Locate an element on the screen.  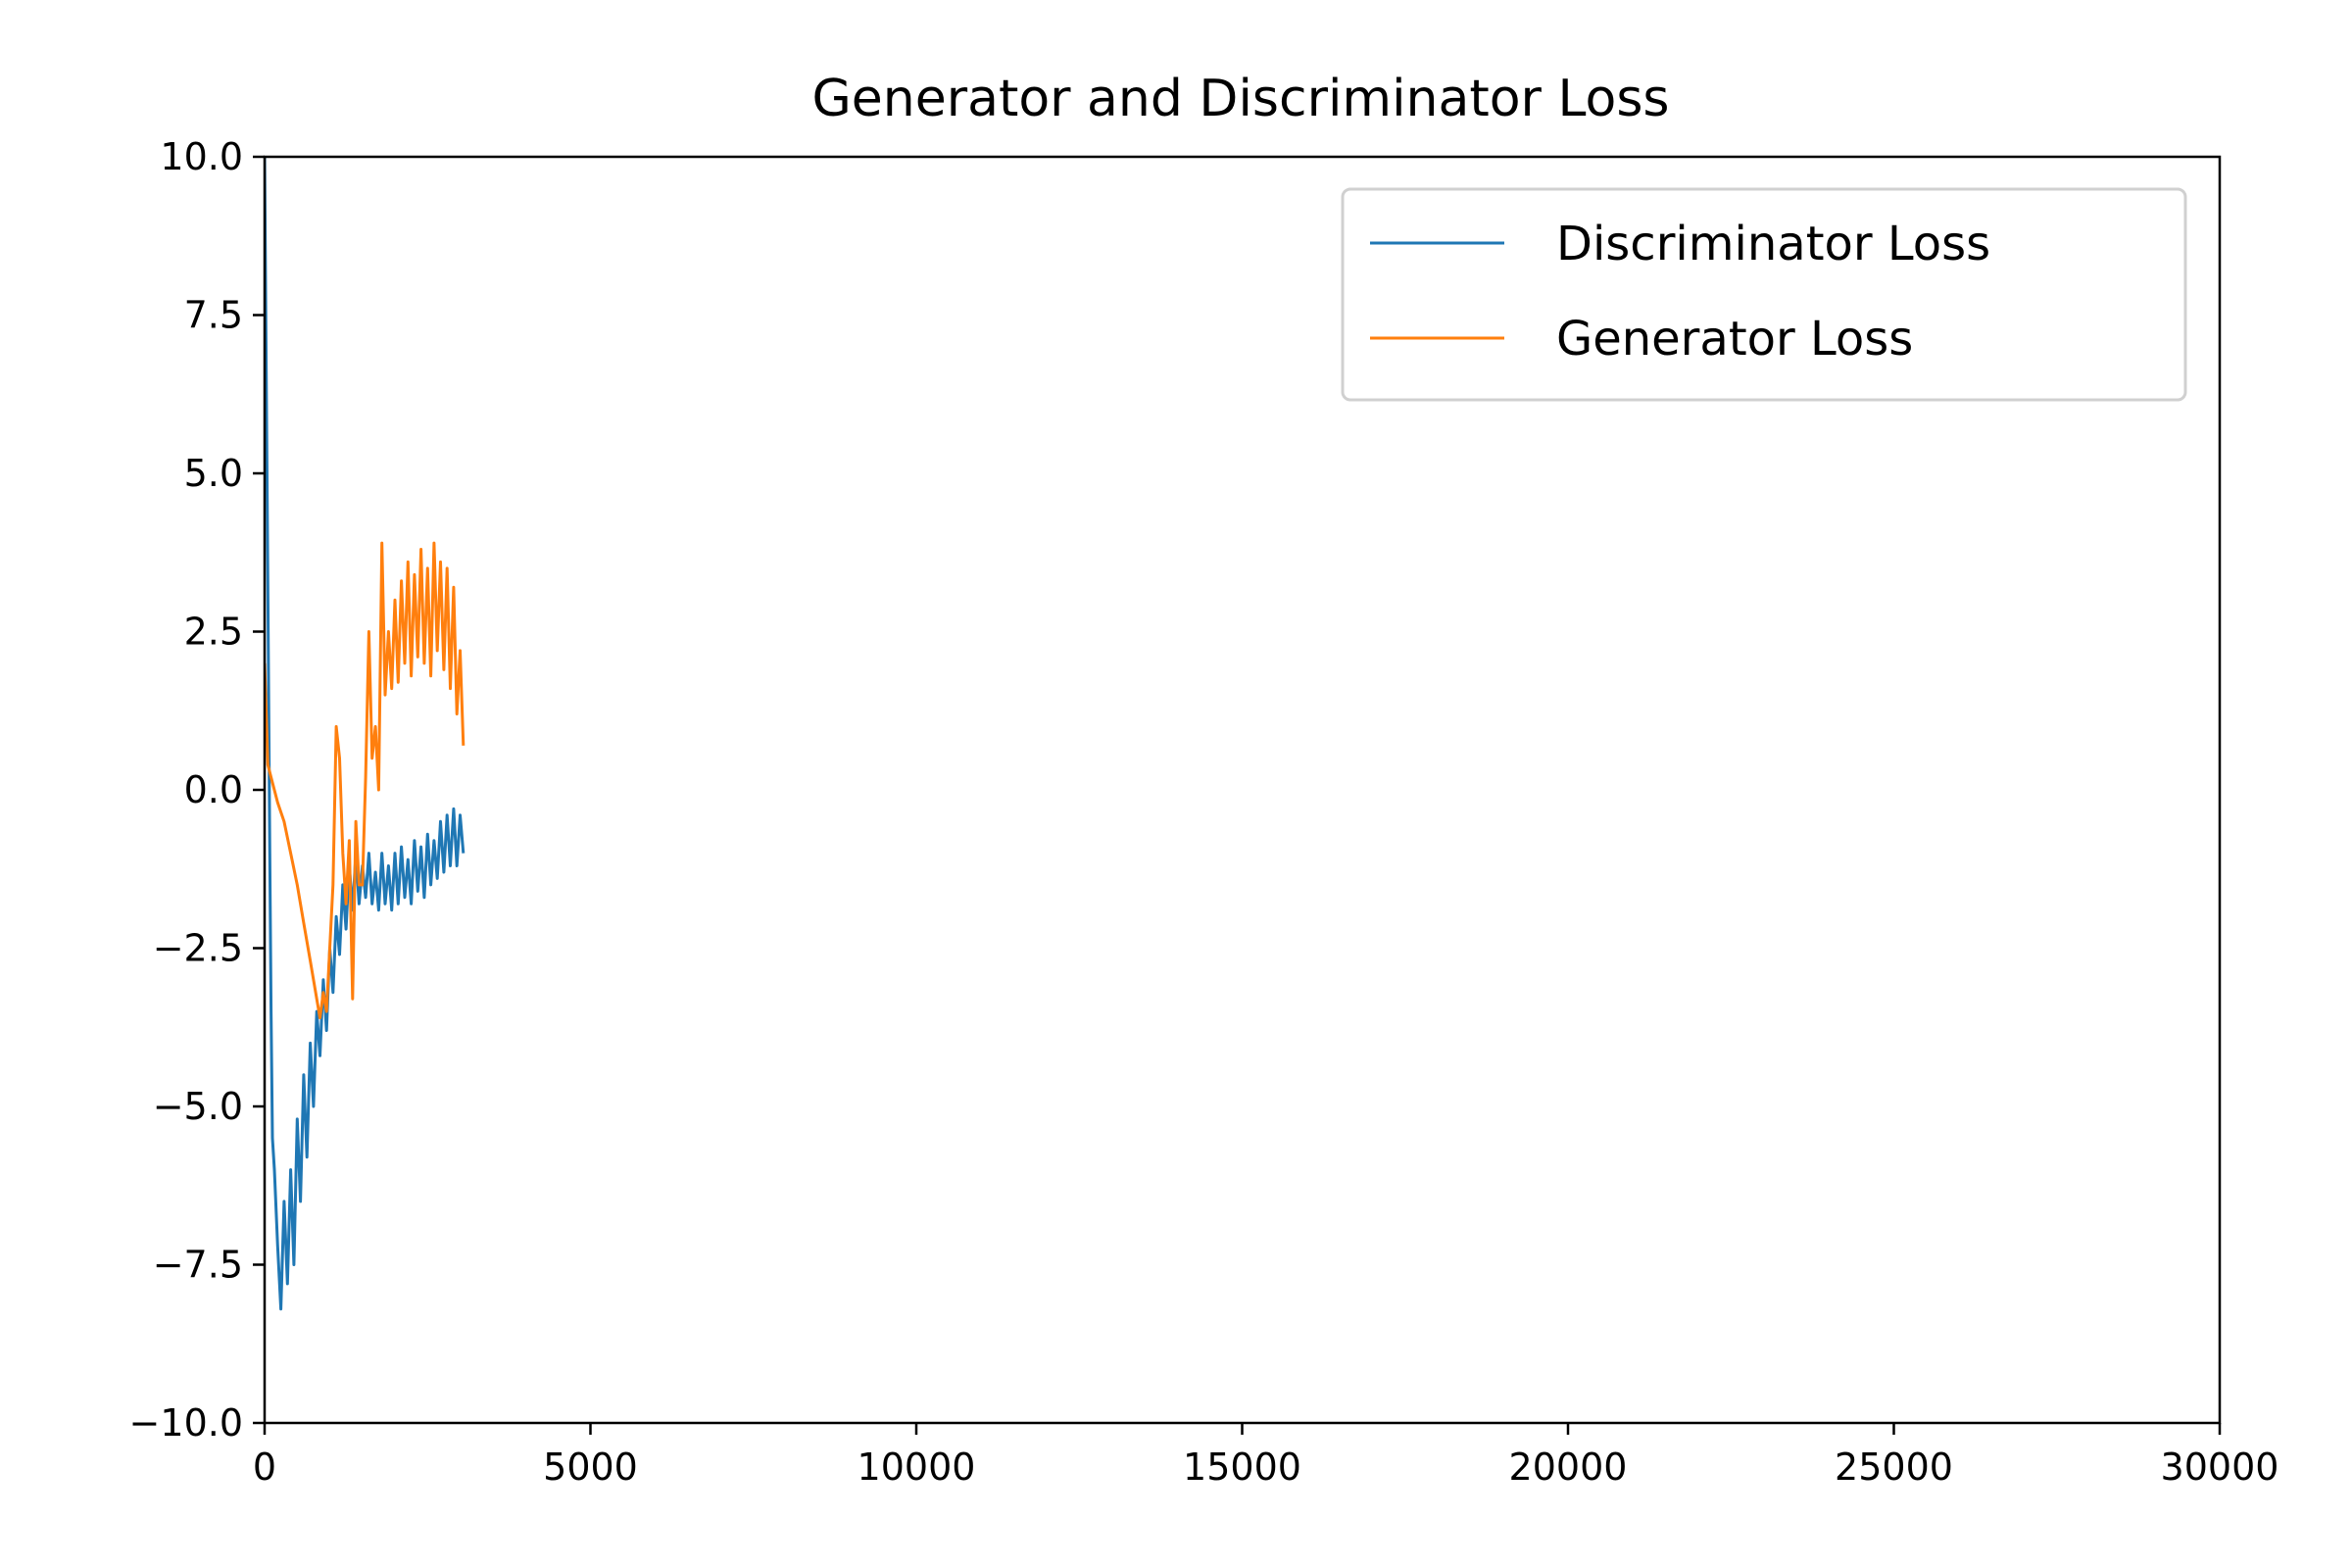
series-line-discriminator-loss is located at coordinates (365, 734).